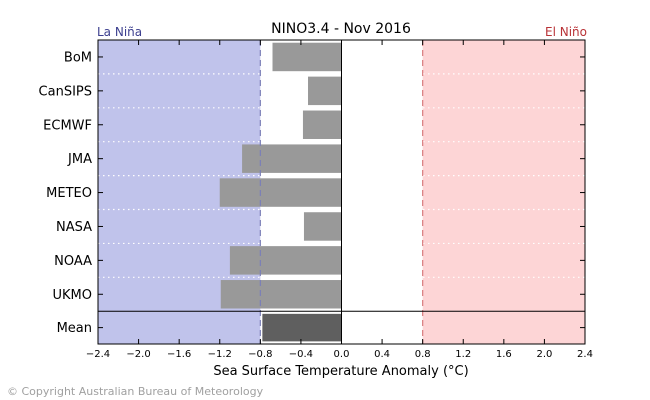 The width and height of the screenshot is (650, 400). I want to click on el-nino-label: El Niño, so click(566, 32).